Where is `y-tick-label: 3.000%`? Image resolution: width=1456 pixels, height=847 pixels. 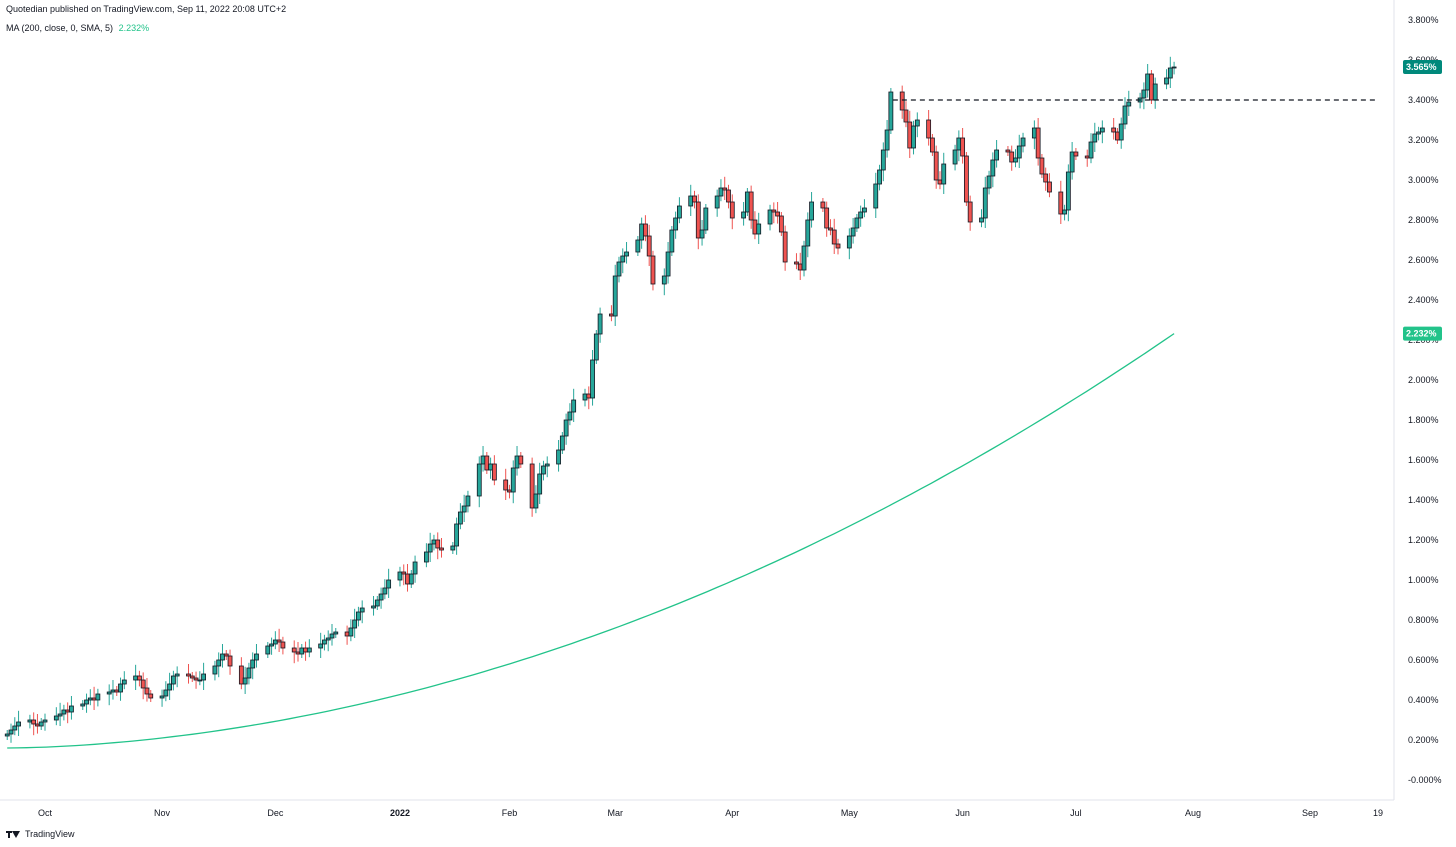
y-tick-label: 3.000% is located at coordinates (1423, 180).